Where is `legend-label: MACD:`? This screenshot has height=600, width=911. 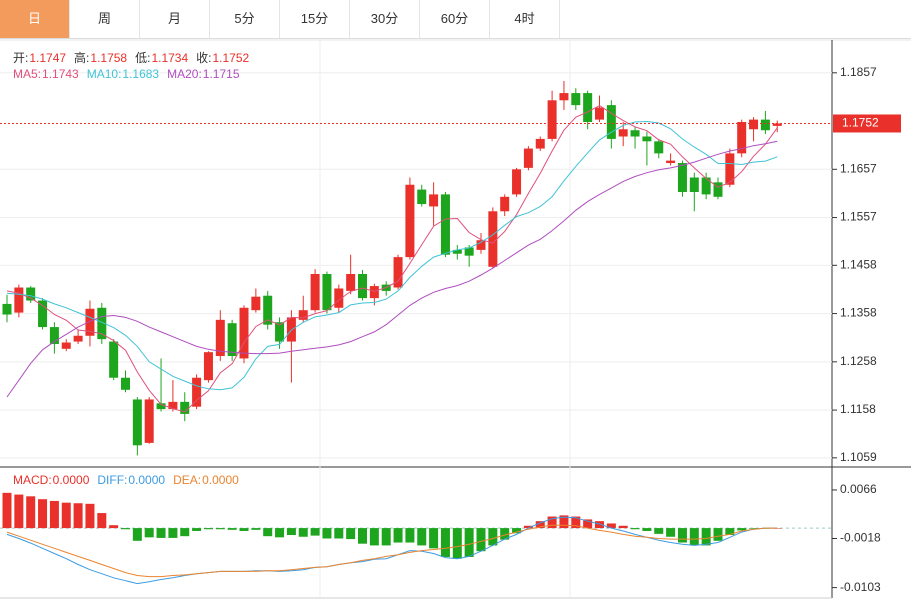 legend-label: MACD: is located at coordinates (32, 480).